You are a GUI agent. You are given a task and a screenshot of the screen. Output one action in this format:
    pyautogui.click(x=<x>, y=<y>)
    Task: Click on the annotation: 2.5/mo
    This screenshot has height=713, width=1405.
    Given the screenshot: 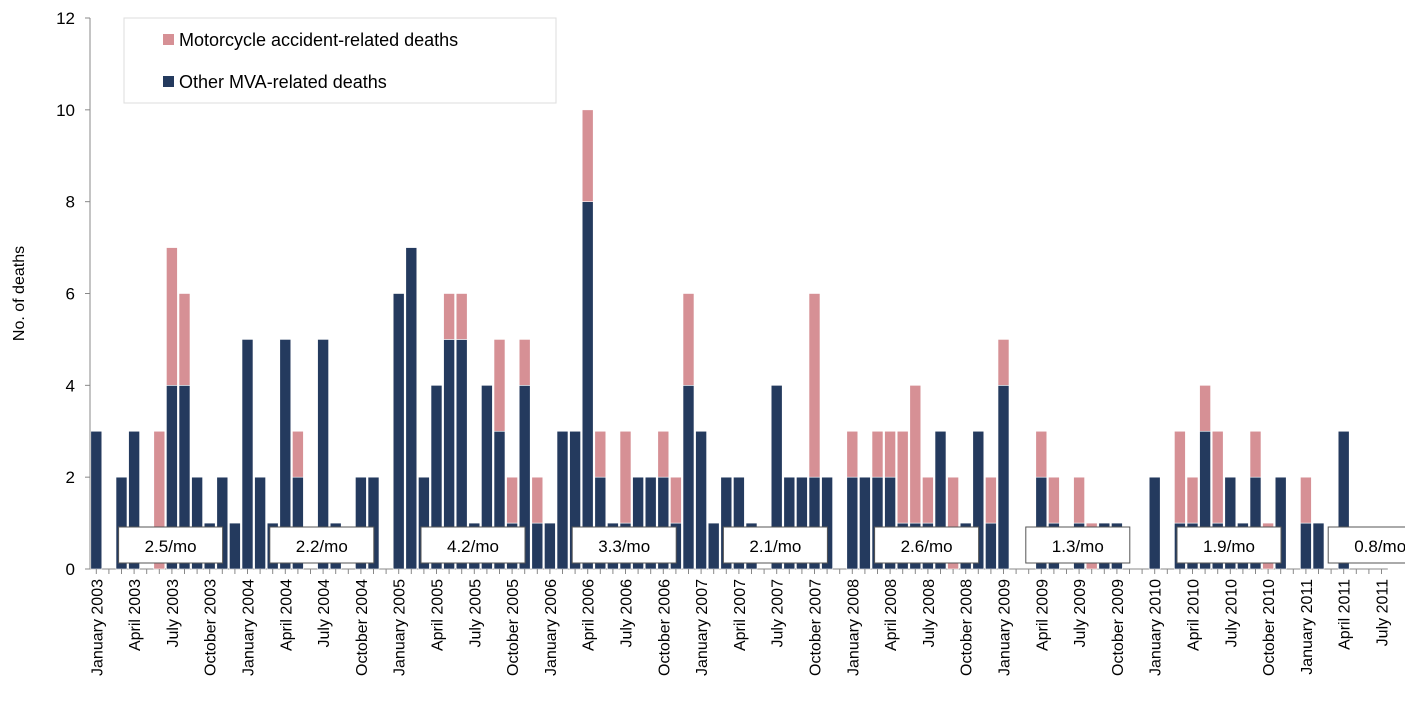 What is the action you would take?
    pyautogui.click(x=171, y=546)
    